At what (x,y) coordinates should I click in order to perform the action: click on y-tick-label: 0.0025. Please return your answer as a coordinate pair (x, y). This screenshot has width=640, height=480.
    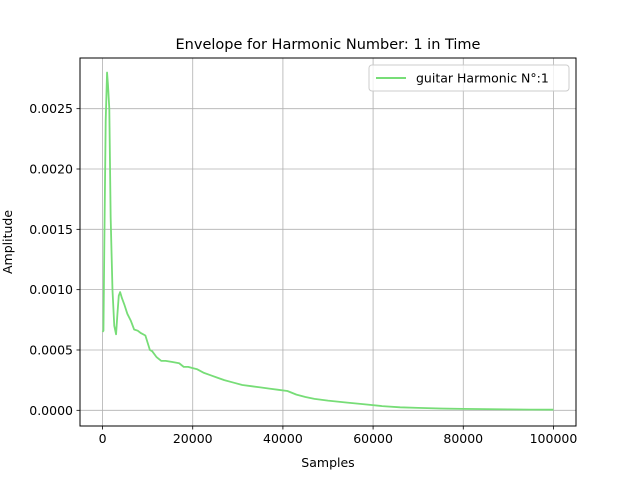
    Looking at the image, I should click on (51, 108).